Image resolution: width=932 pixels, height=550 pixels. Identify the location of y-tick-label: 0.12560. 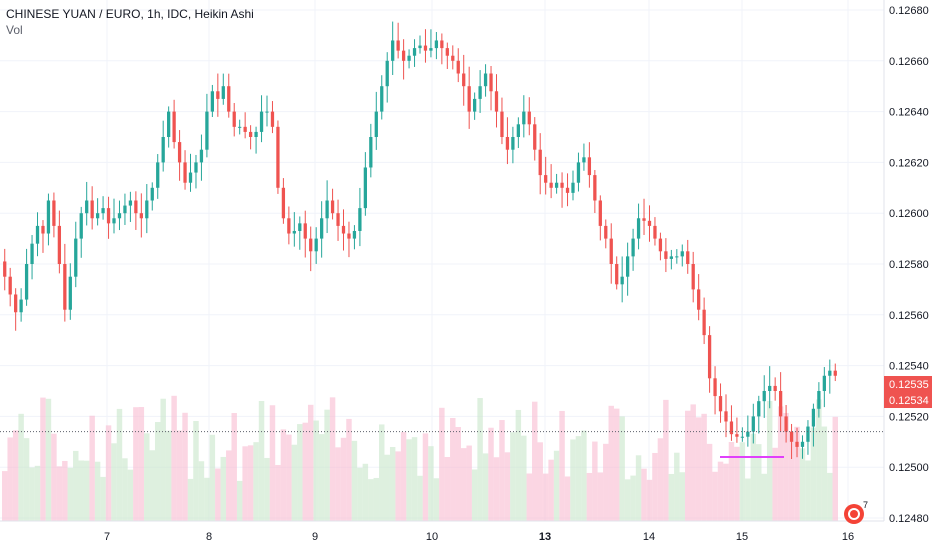
(909, 316).